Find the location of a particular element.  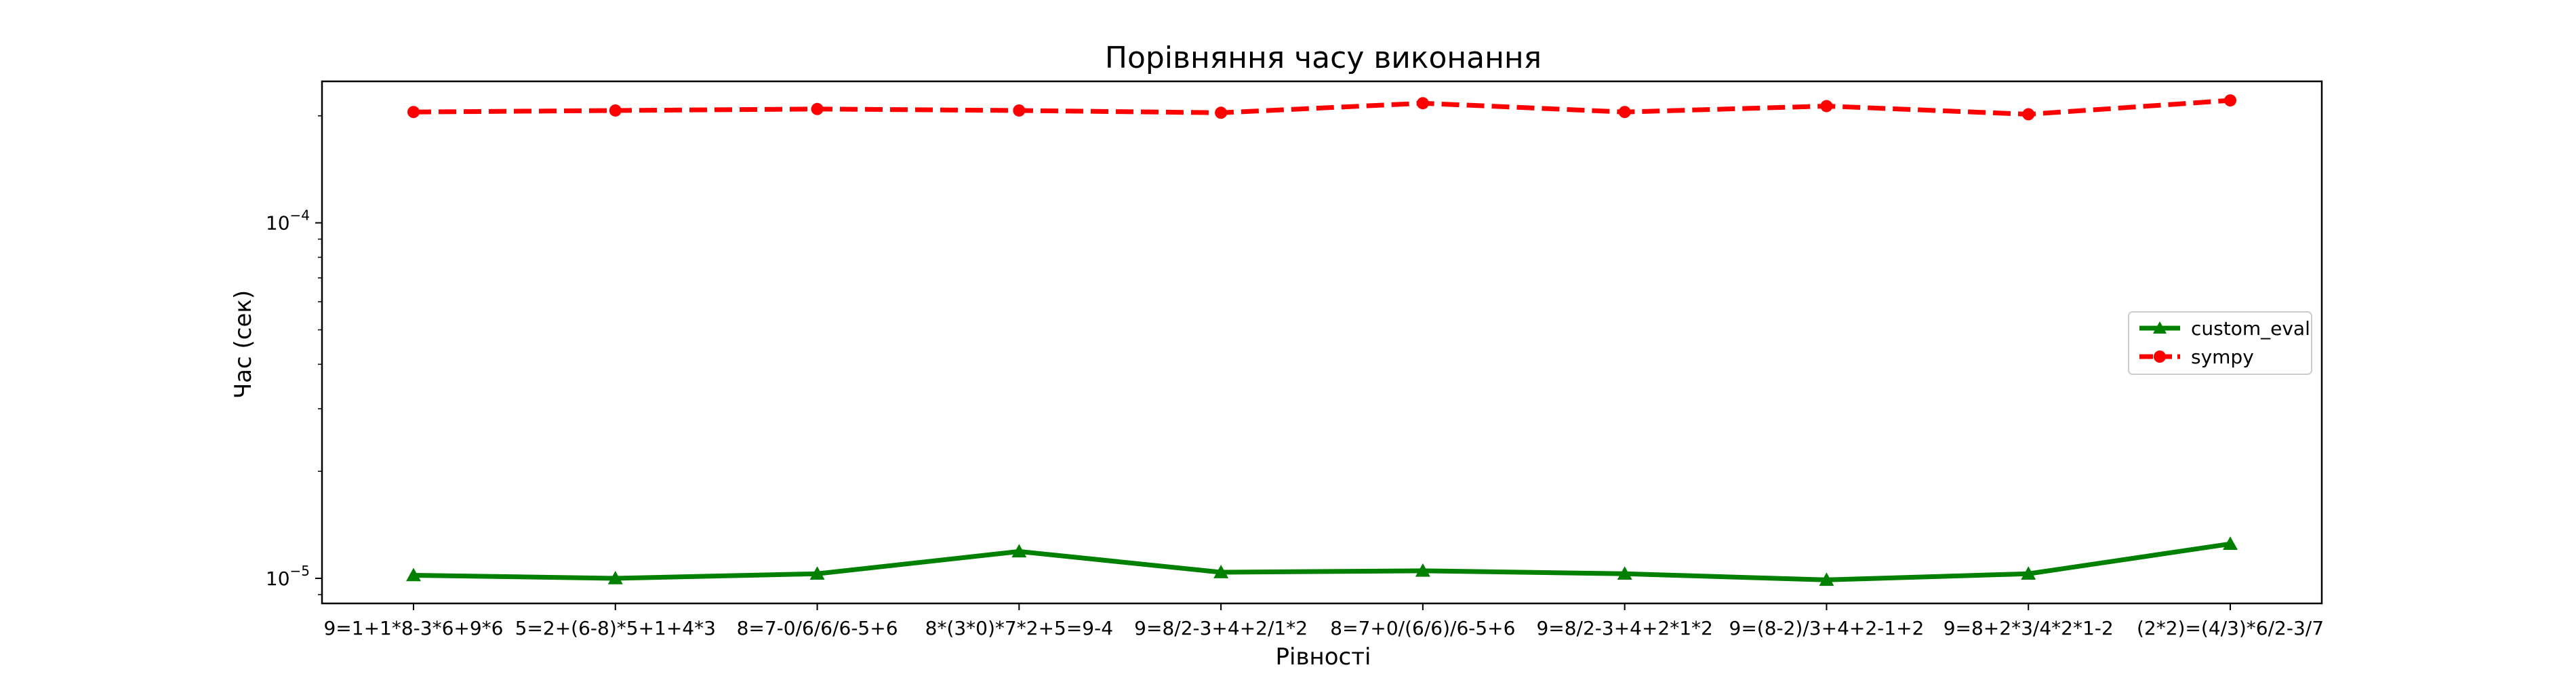

x-tick-label: 9=8/2-3+4+2*1*2 is located at coordinates (1624, 628).